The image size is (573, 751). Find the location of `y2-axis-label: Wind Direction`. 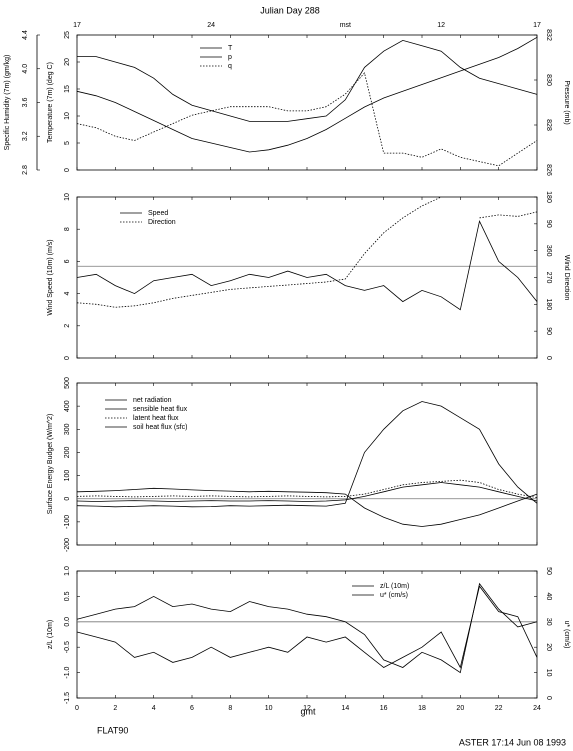

y2-axis-label: Wind Direction is located at coordinates (566, 278).